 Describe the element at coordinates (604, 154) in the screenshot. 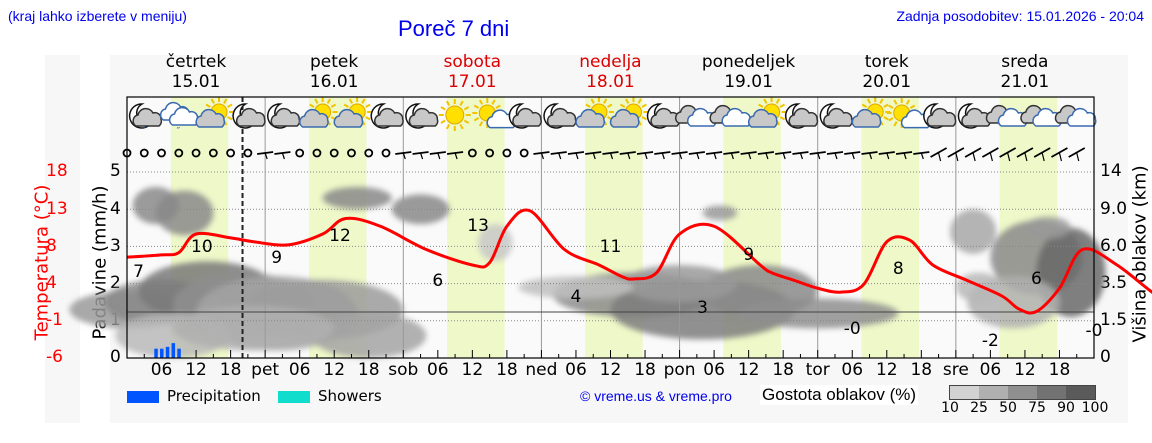

I see `wind-barbs` at that location.